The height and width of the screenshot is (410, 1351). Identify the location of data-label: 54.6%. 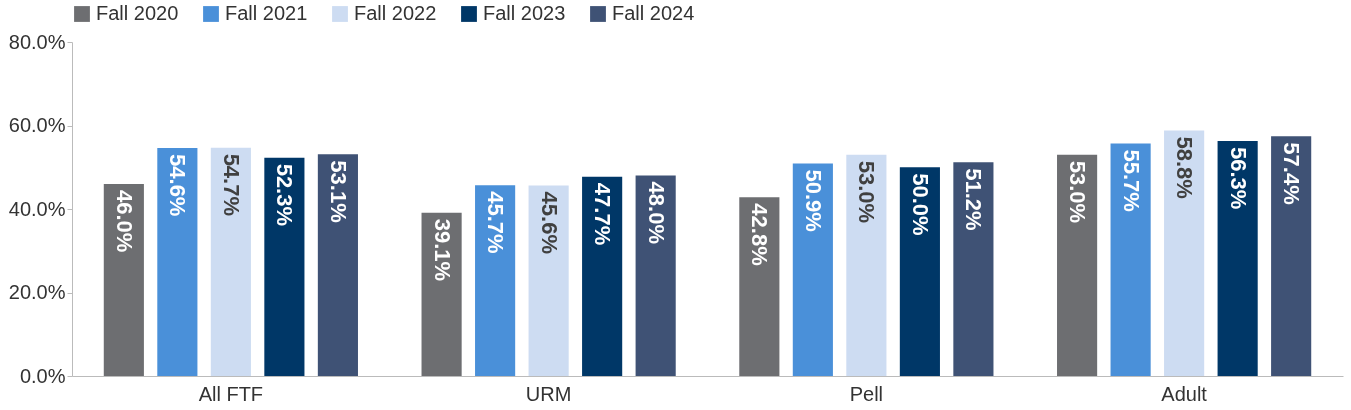
(178, 185).